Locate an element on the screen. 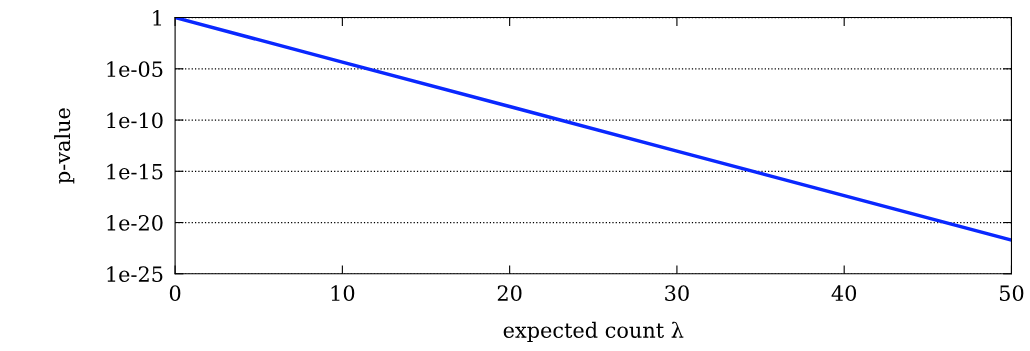  y-tick-label: 1e-20 is located at coordinates (135, 222).